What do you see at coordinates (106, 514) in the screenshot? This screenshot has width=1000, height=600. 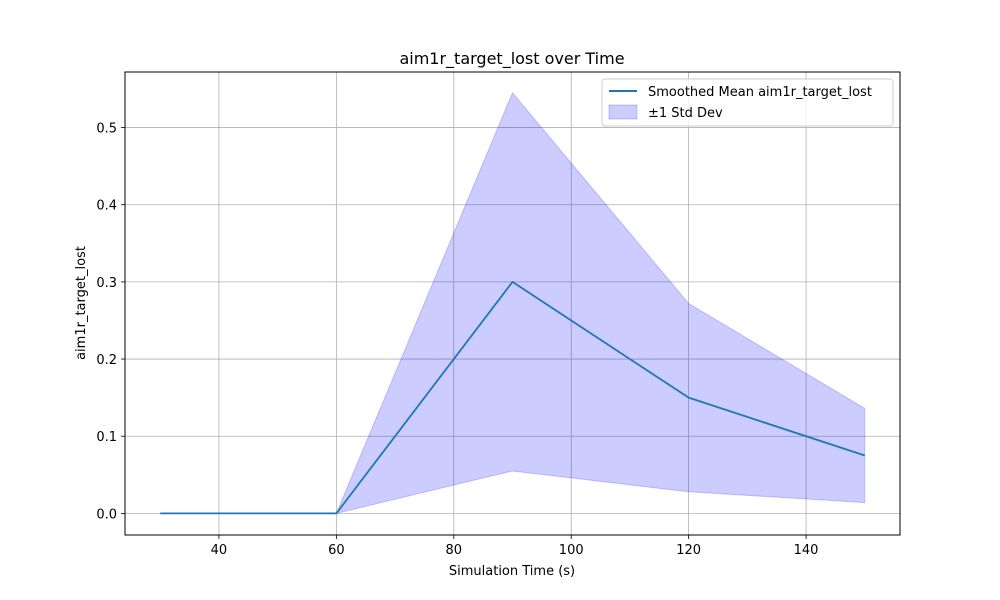 I see `y-tick-label: 0.0` at bounding box center [106, 514].